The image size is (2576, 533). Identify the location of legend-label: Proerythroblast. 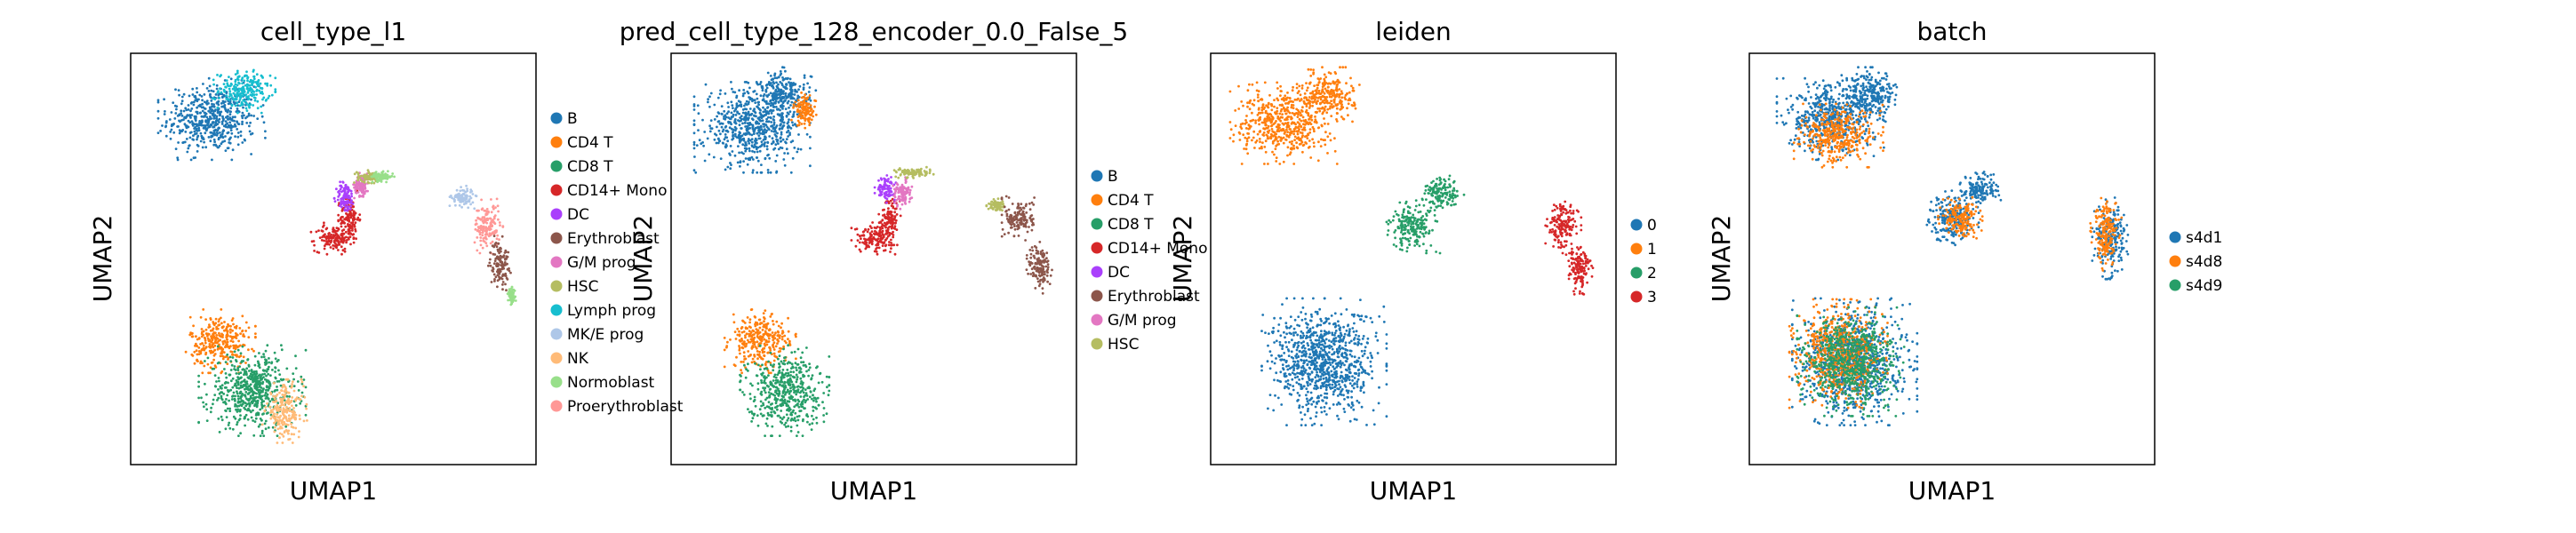
(625, 407).